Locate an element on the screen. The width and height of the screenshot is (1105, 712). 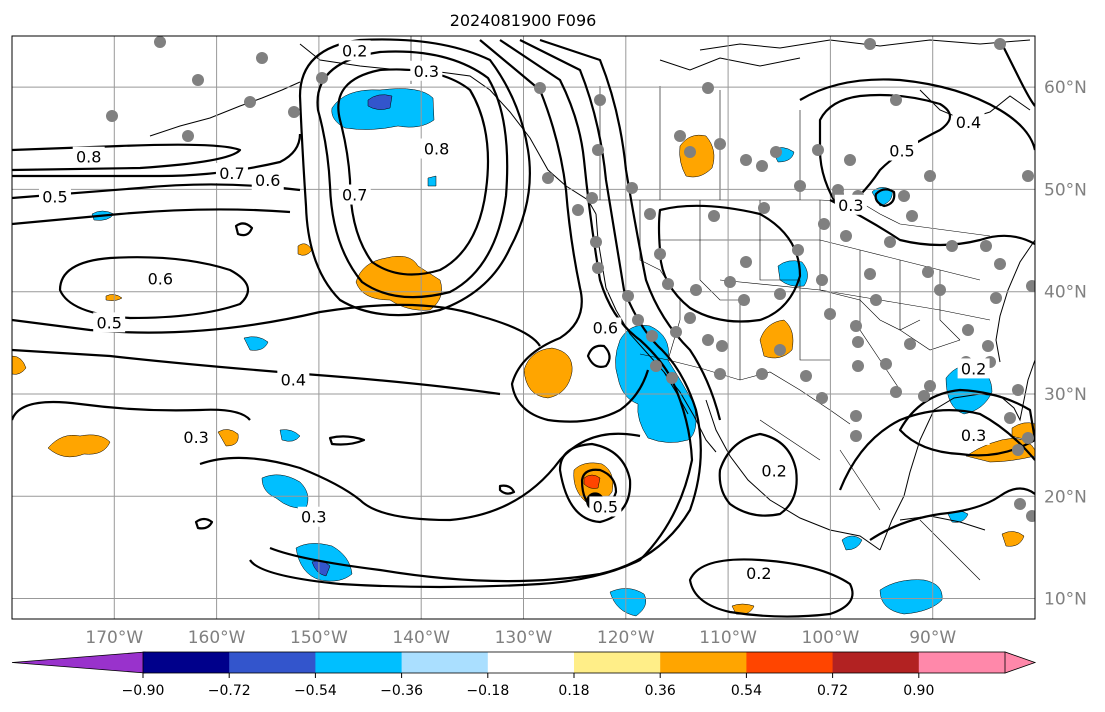
lon-tick-label: 150°W is located at coordinates (319, 638).